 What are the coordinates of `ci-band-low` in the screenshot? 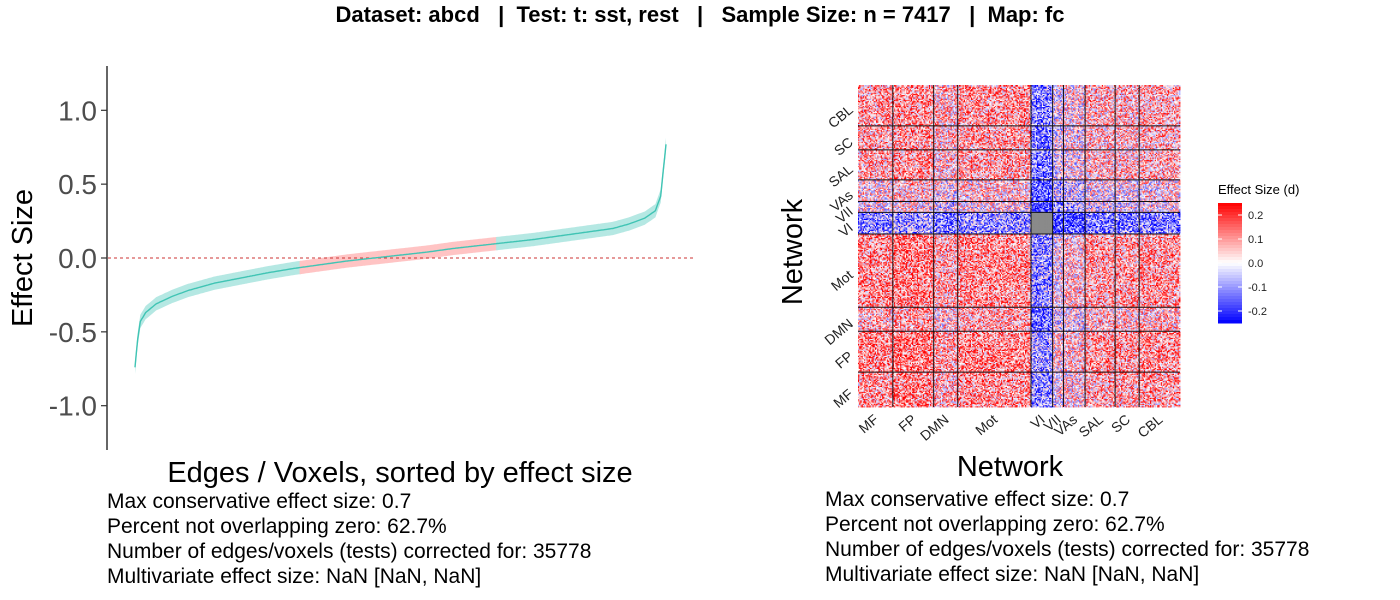 It's located at (218, 317).